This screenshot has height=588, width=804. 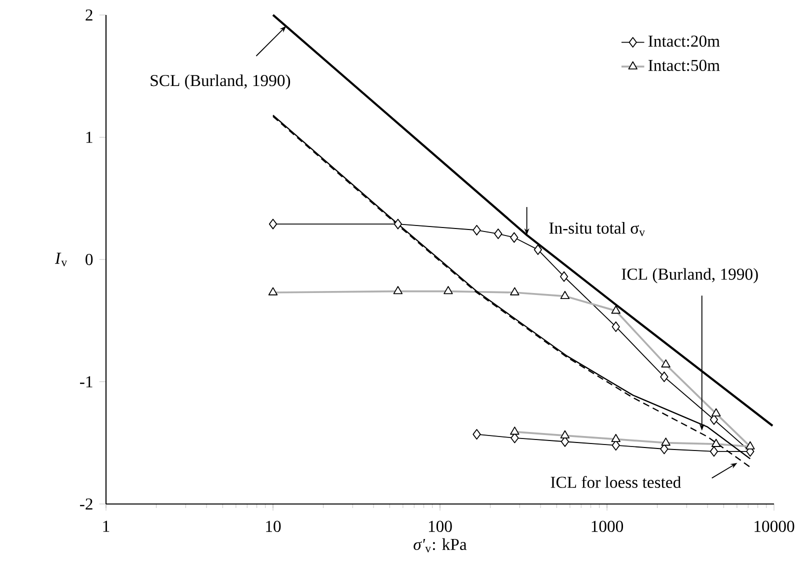 What do you see at coordinates (89, 137) in the screenshot?
I see `y-tick-label: 1` at bounding box center [89, 137].